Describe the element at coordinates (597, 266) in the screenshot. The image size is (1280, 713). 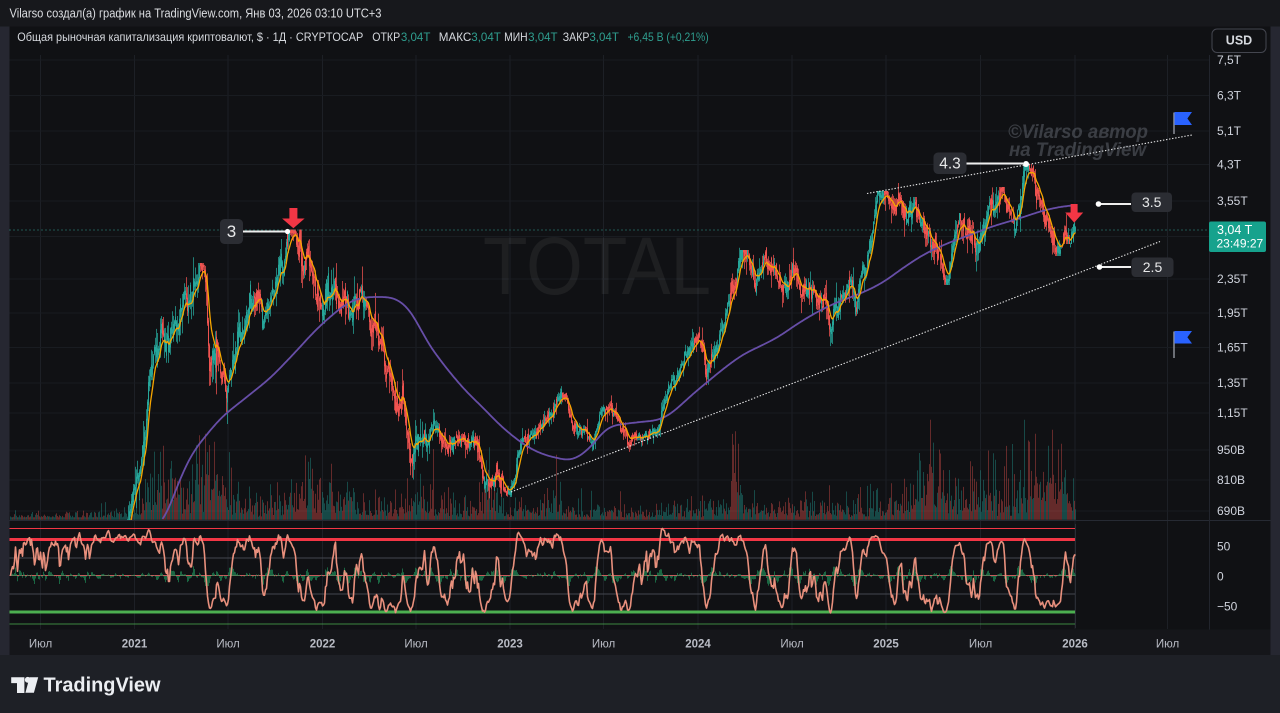
I see `svg-text: TOTAL` at that location.